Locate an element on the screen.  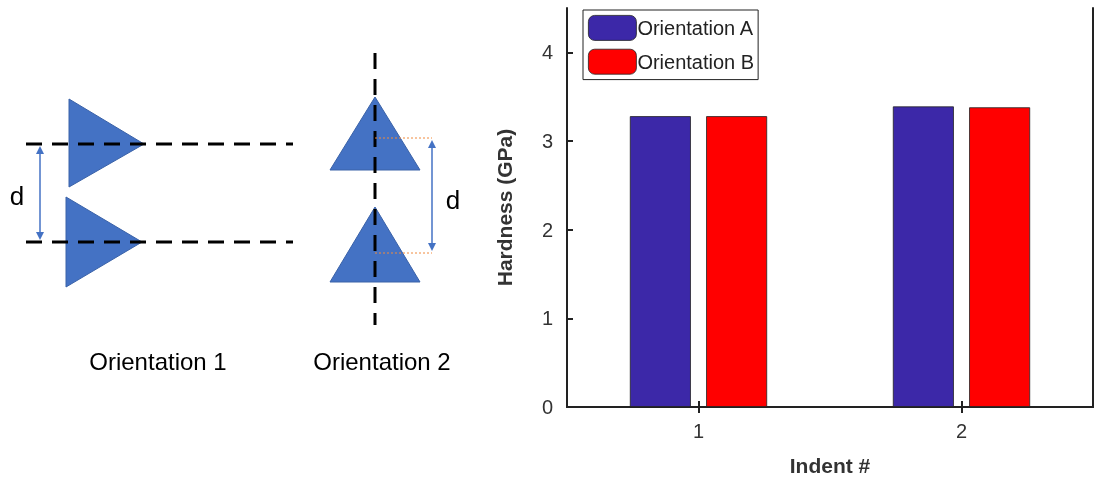
y-axis-title: Hardness (GPa) is located at coordinates (504, 207).